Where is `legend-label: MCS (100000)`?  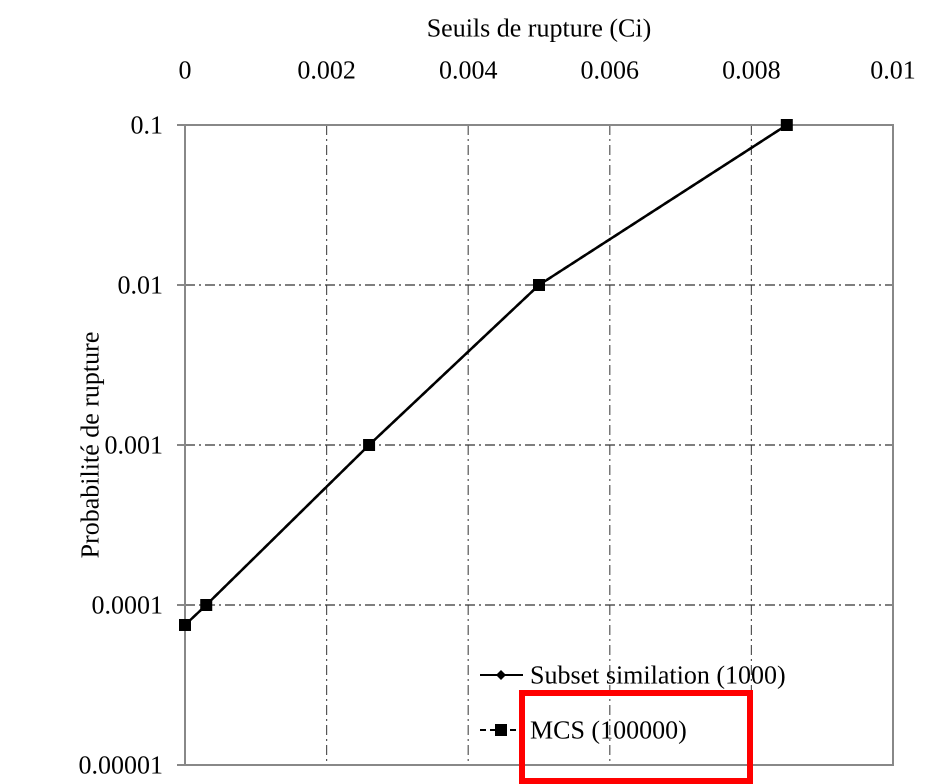
legend-label: MCS (100000) is located at coordinates (608, 730).